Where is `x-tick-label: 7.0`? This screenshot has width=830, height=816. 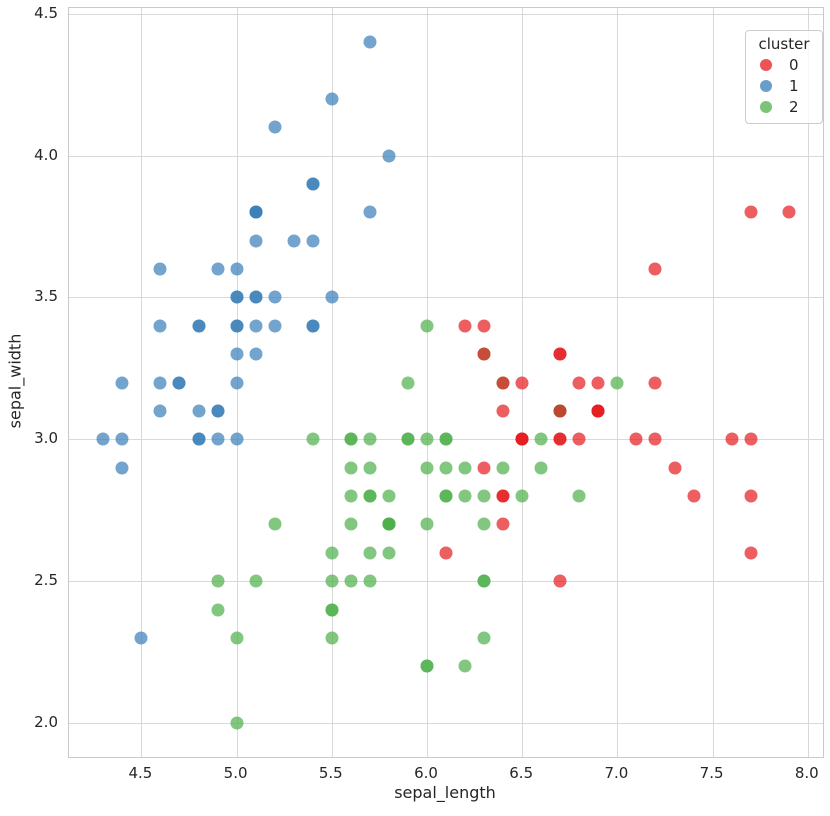
x-tick-label: 7.0 is located at coordinates (616, 773).